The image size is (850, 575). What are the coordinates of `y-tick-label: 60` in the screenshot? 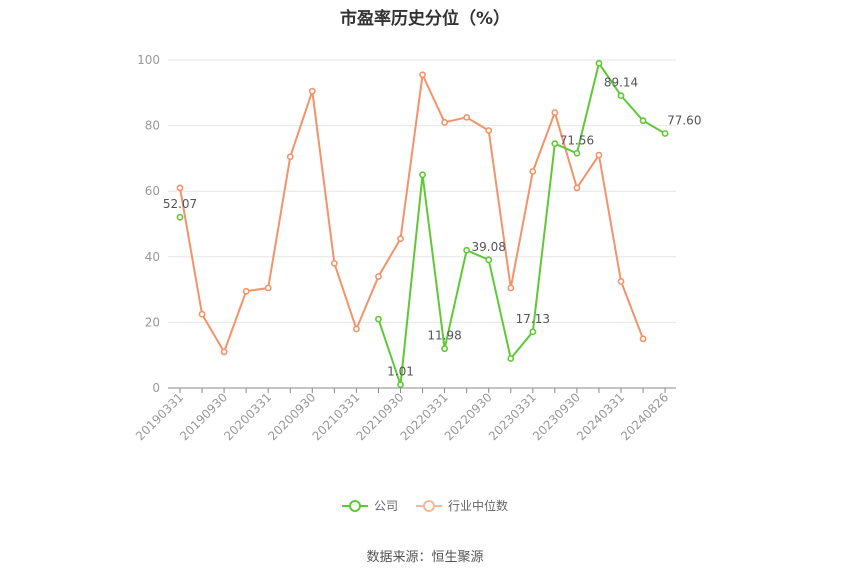 It's located at (152, 191).